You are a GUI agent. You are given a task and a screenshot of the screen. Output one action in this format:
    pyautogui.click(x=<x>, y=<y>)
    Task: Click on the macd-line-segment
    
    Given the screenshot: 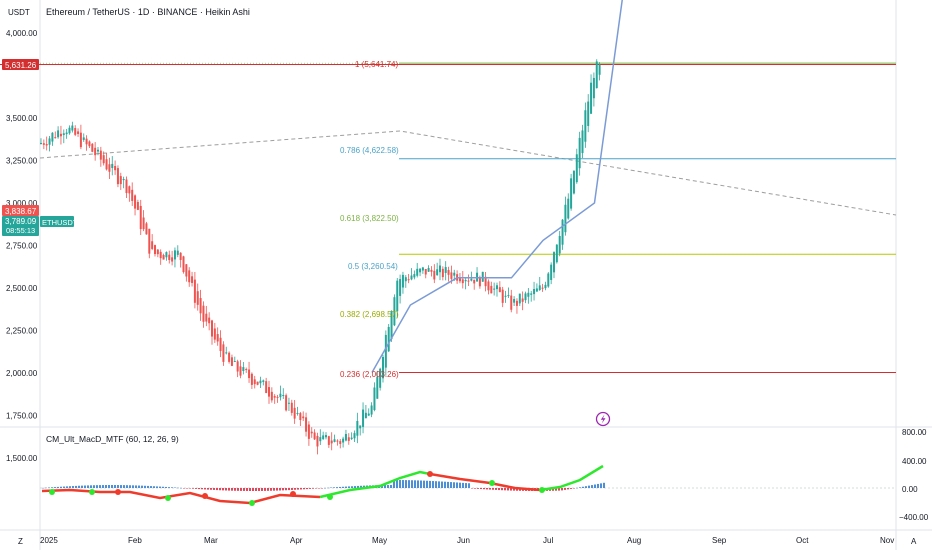 What is the action you would take?
    pyautogui.click(x=181, y=496)
    